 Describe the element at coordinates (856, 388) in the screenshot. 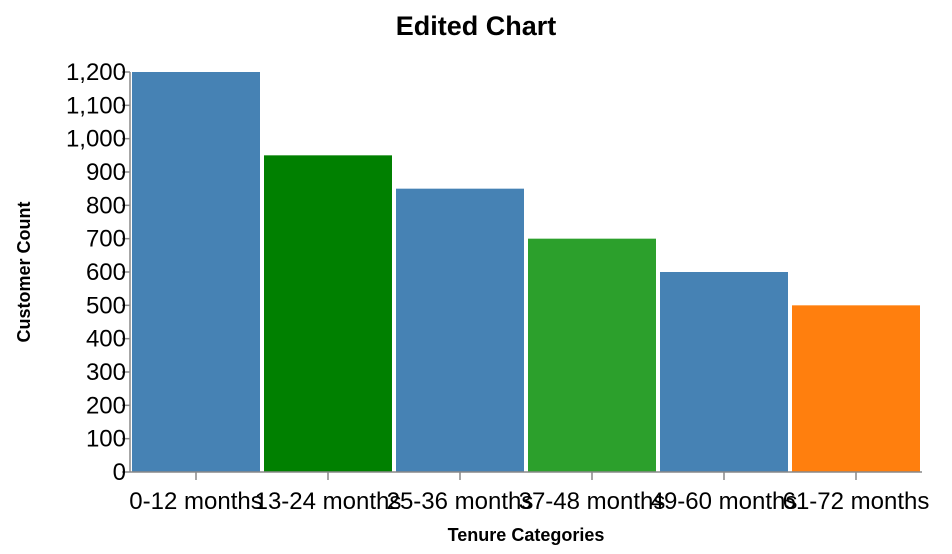

I see `bar-61-72-months` at that location.